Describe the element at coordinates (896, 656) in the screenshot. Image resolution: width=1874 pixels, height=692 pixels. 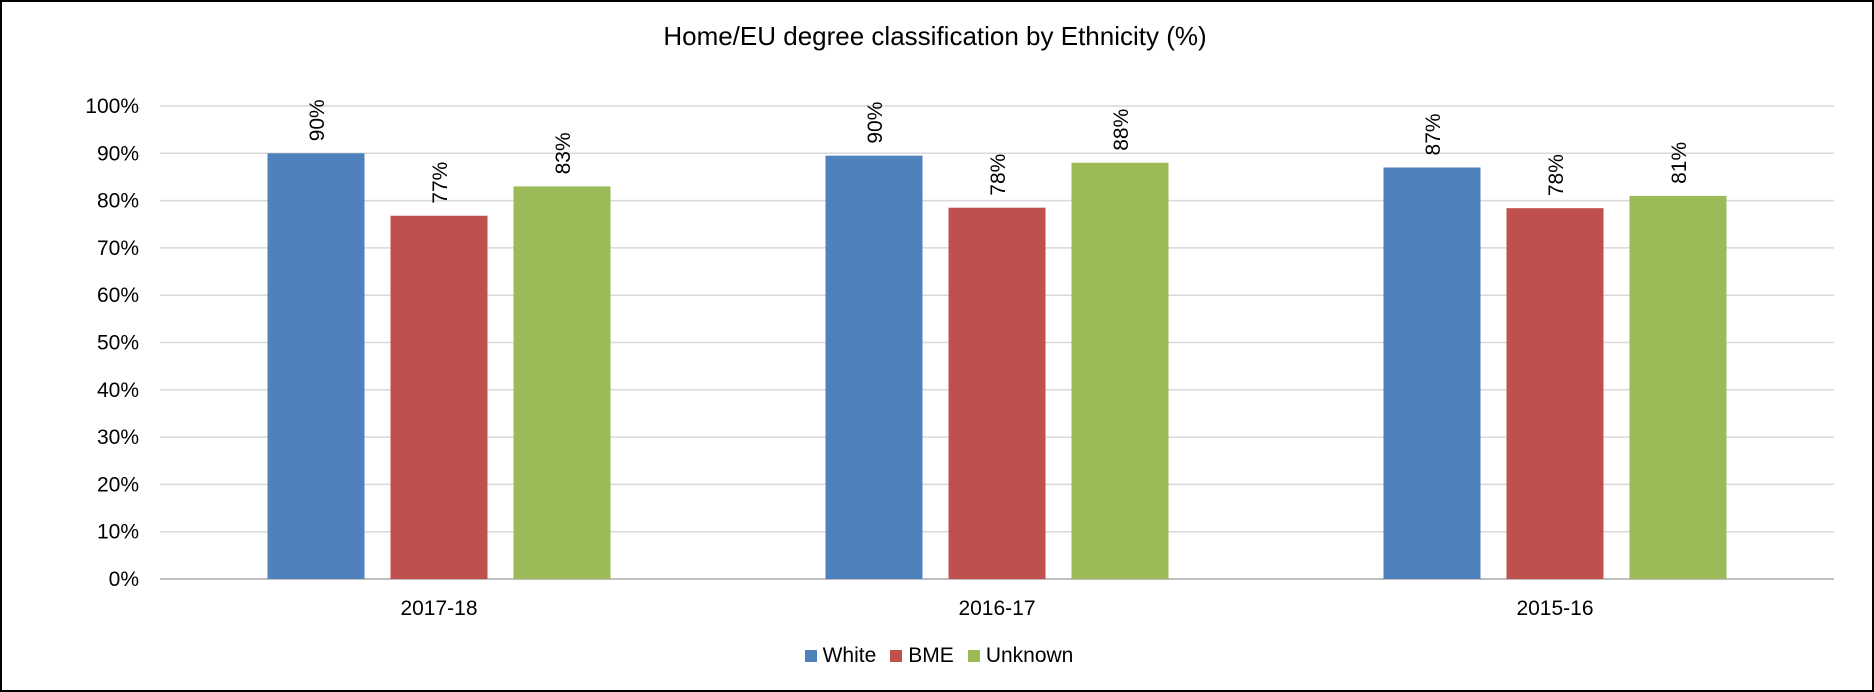
I see `legend-swatch-bme` at that location.